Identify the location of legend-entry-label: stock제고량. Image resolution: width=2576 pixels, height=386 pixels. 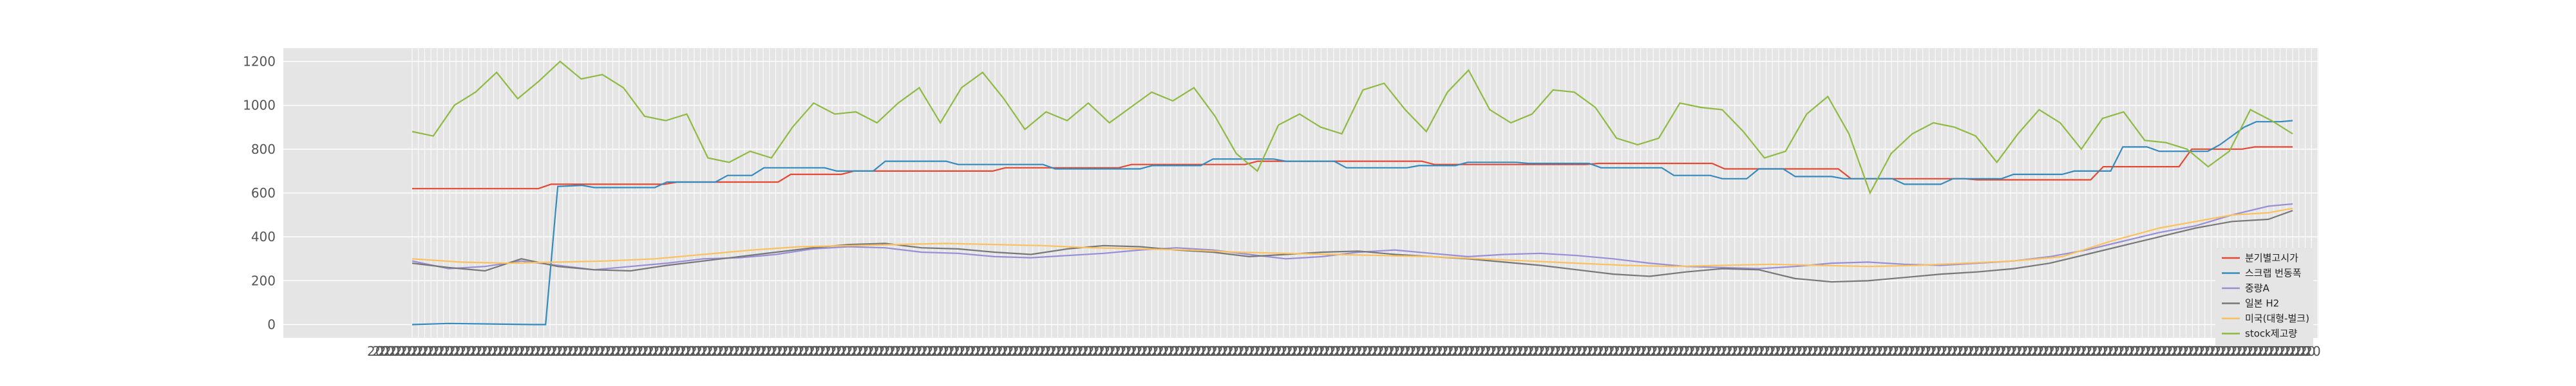
(2271, 334).